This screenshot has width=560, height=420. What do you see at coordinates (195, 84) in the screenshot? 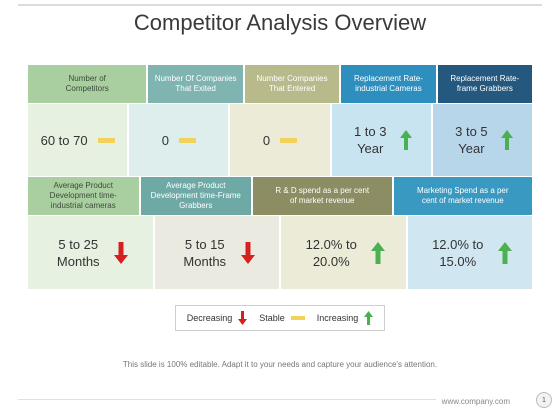
I see `header-companies-exited: Number Of Companies That Exited` at bounding box center [195, 84].